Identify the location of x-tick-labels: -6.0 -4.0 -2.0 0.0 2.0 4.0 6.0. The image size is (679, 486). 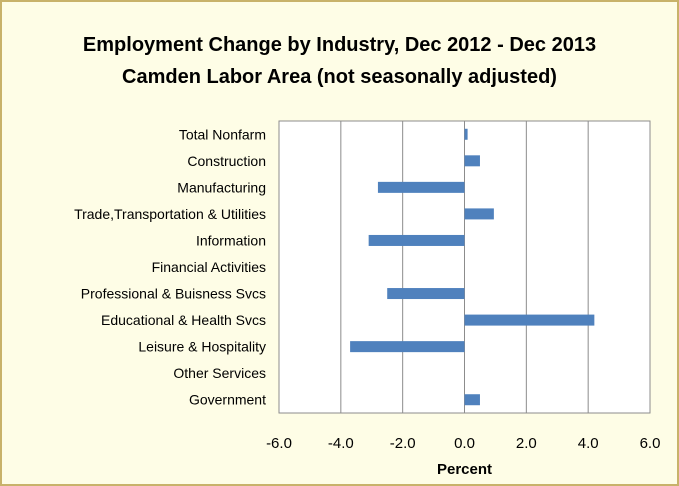
(463, 443).